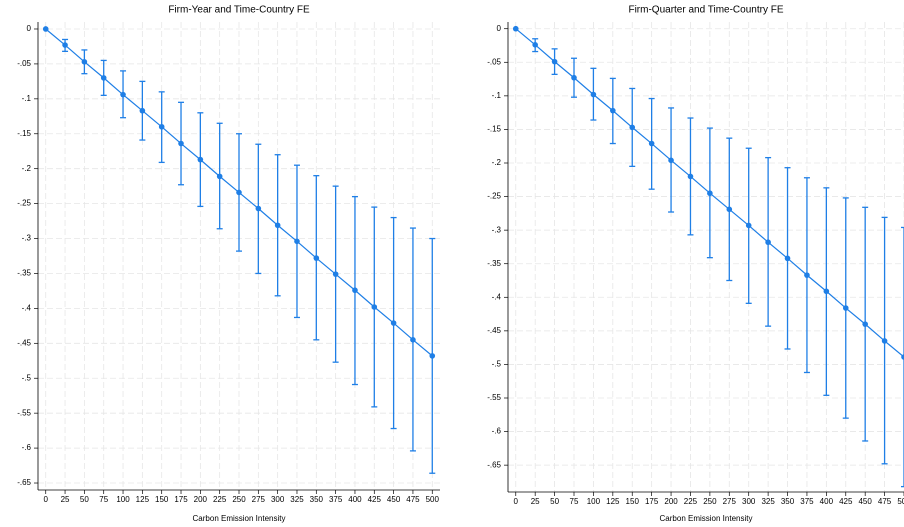 The height and width of the screenshot is (527, 904). What do you see at coordinates (239, 10) in the screenshot?
I see `chart-title: Firm-Year and Time-Country FE` at bounding box center [239, 10].